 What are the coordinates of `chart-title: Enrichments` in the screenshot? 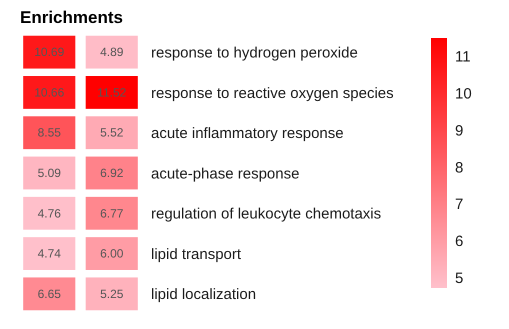 It's located at (71, 18).